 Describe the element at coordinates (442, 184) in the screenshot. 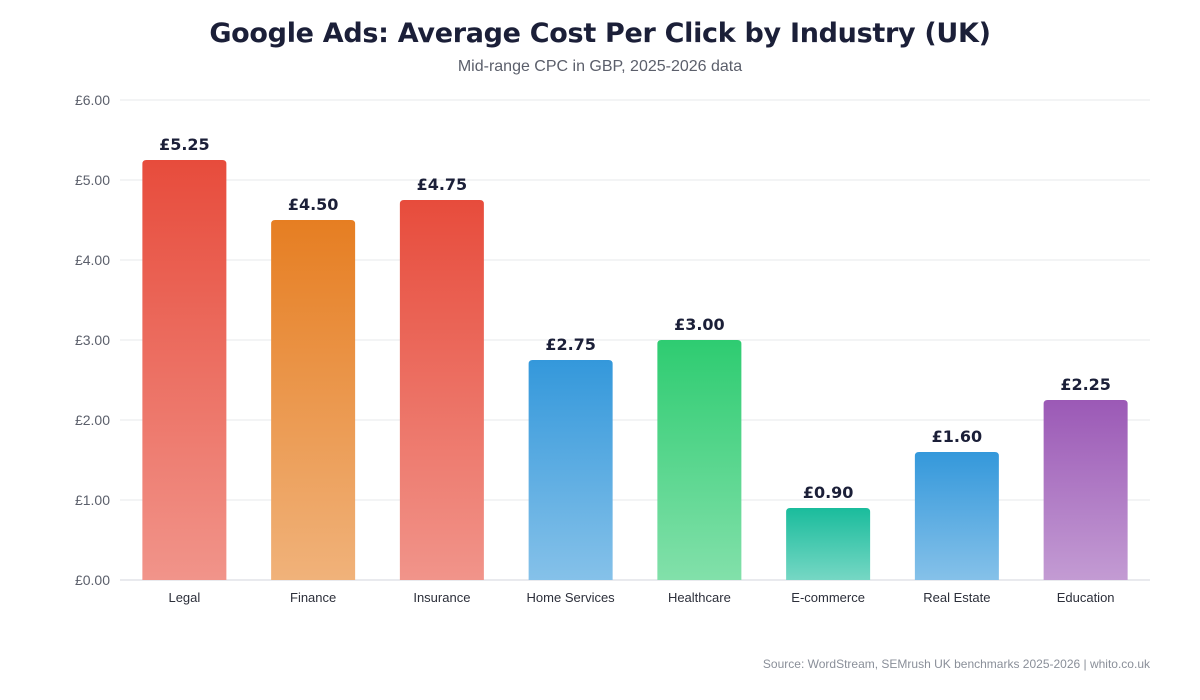

I see `bar-value-label: £4.75` at that location.